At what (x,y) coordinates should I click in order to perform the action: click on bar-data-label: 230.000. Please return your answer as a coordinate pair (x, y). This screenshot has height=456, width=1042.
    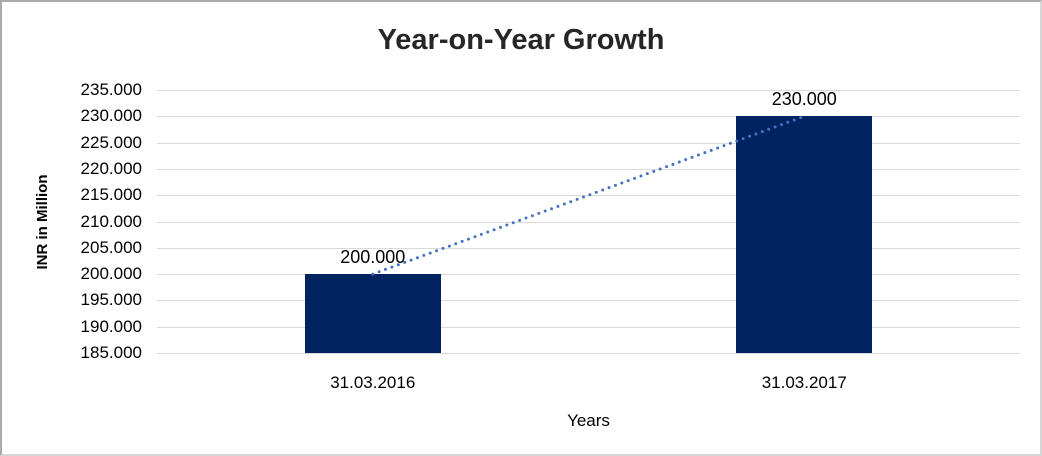
    Looking at the image, I should click on (804, 99).